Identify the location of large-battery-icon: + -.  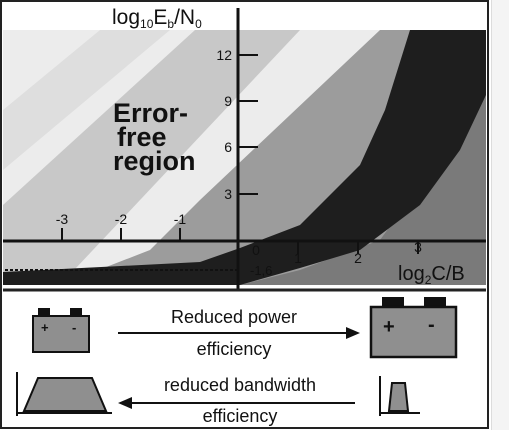
(413, 327).